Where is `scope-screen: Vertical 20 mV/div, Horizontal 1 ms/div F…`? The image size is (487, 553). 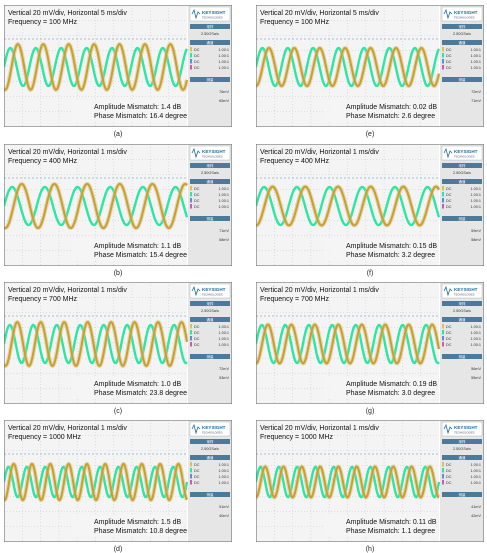
scope-screen: Vertical 20 mV/div, Horizontal 1 ms/div F… is located at coordinates (118, 205).